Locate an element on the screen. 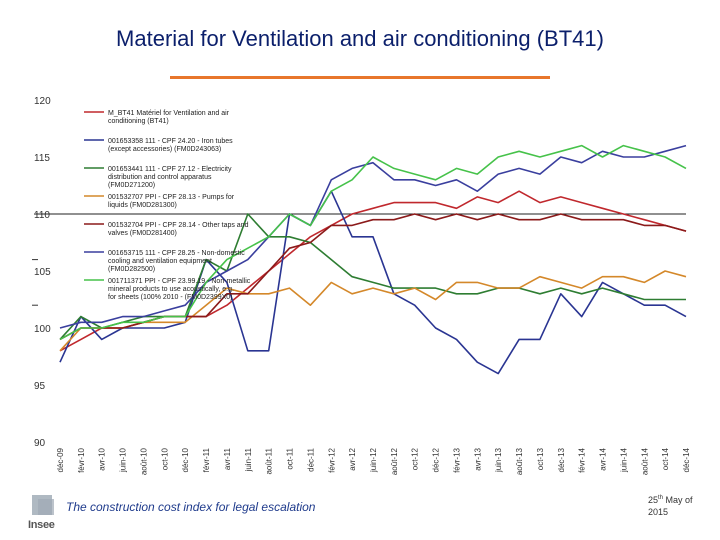 The width and height of the screenshot is (720, 540). x-tick-label: déc-09 is located at coordinates (60, 459).